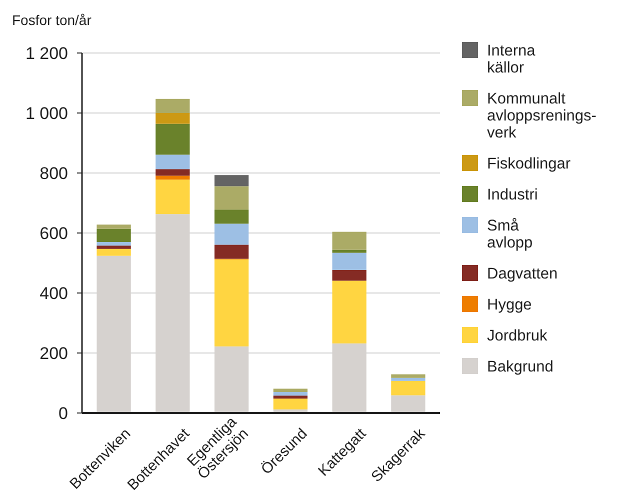 The height and width of the screenshot is (497, 618). I want to click on legend-label: Bakgrund, so click(520, 367).